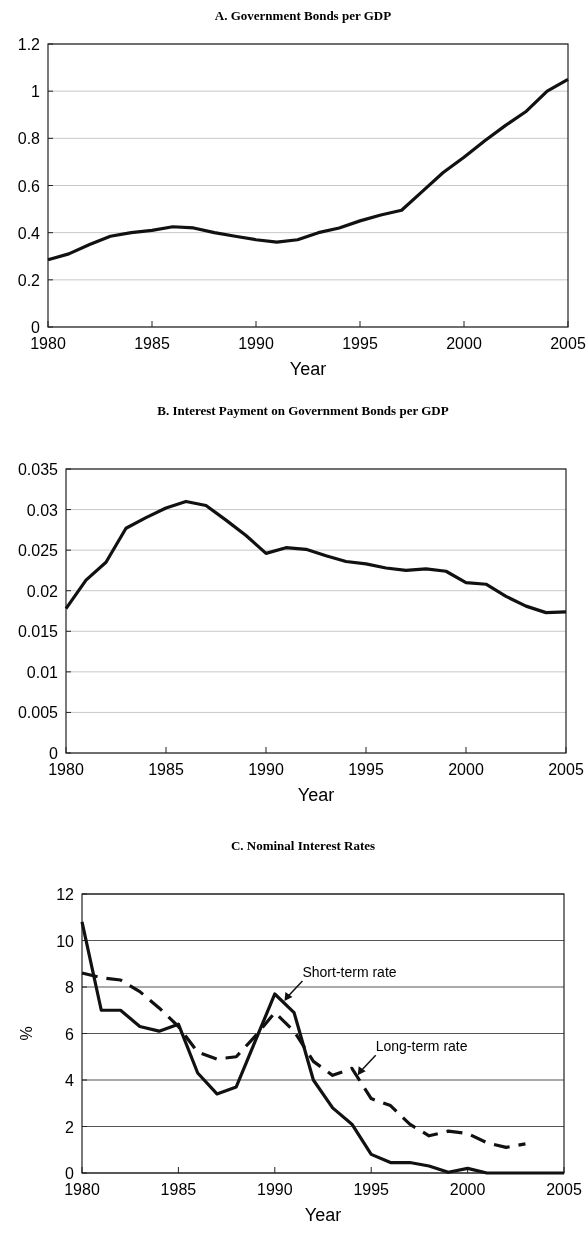 The image size is (586, 1243). Describe the element at coordinates (70, 1034) in the screenshot. I see `y-tick-label: 6` at that location.